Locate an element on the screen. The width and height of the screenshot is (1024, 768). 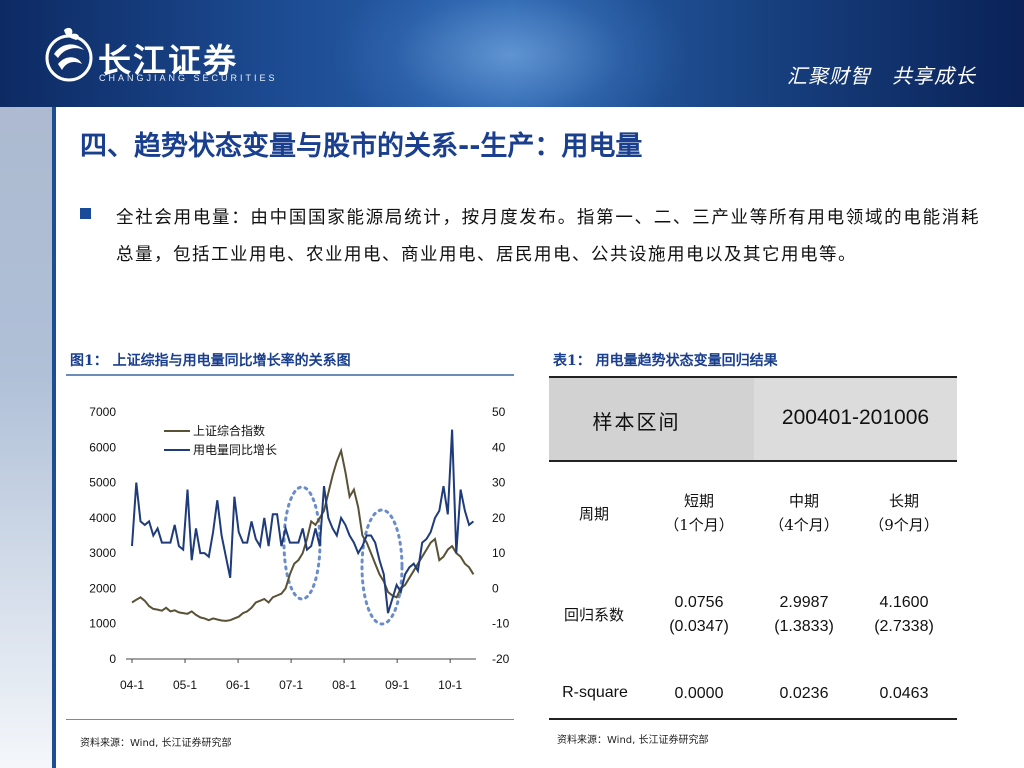
left-decor-rail is located at coordinates (28, 437).